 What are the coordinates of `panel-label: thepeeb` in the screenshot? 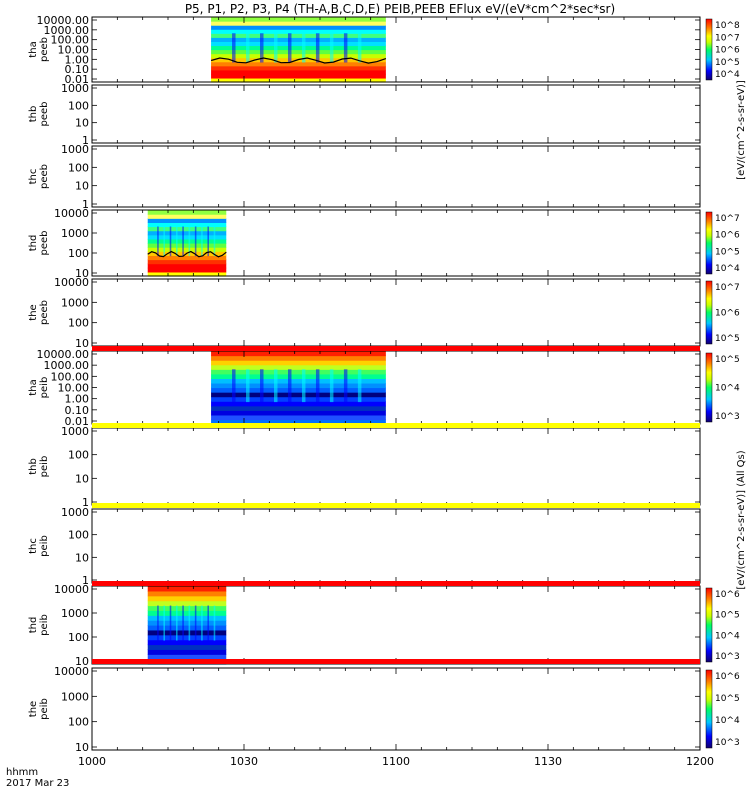 It's located at (39, 312).